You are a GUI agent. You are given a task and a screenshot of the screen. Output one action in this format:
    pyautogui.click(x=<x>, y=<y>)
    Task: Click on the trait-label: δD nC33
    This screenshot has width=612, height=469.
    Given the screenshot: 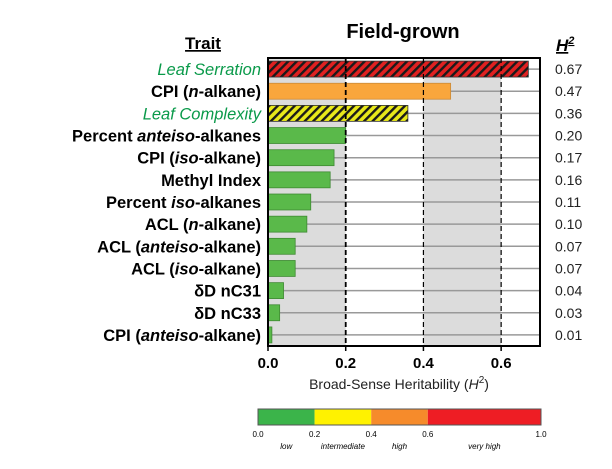 What is the action you would take?
    pyautogui.click(x=227, y=314)
    